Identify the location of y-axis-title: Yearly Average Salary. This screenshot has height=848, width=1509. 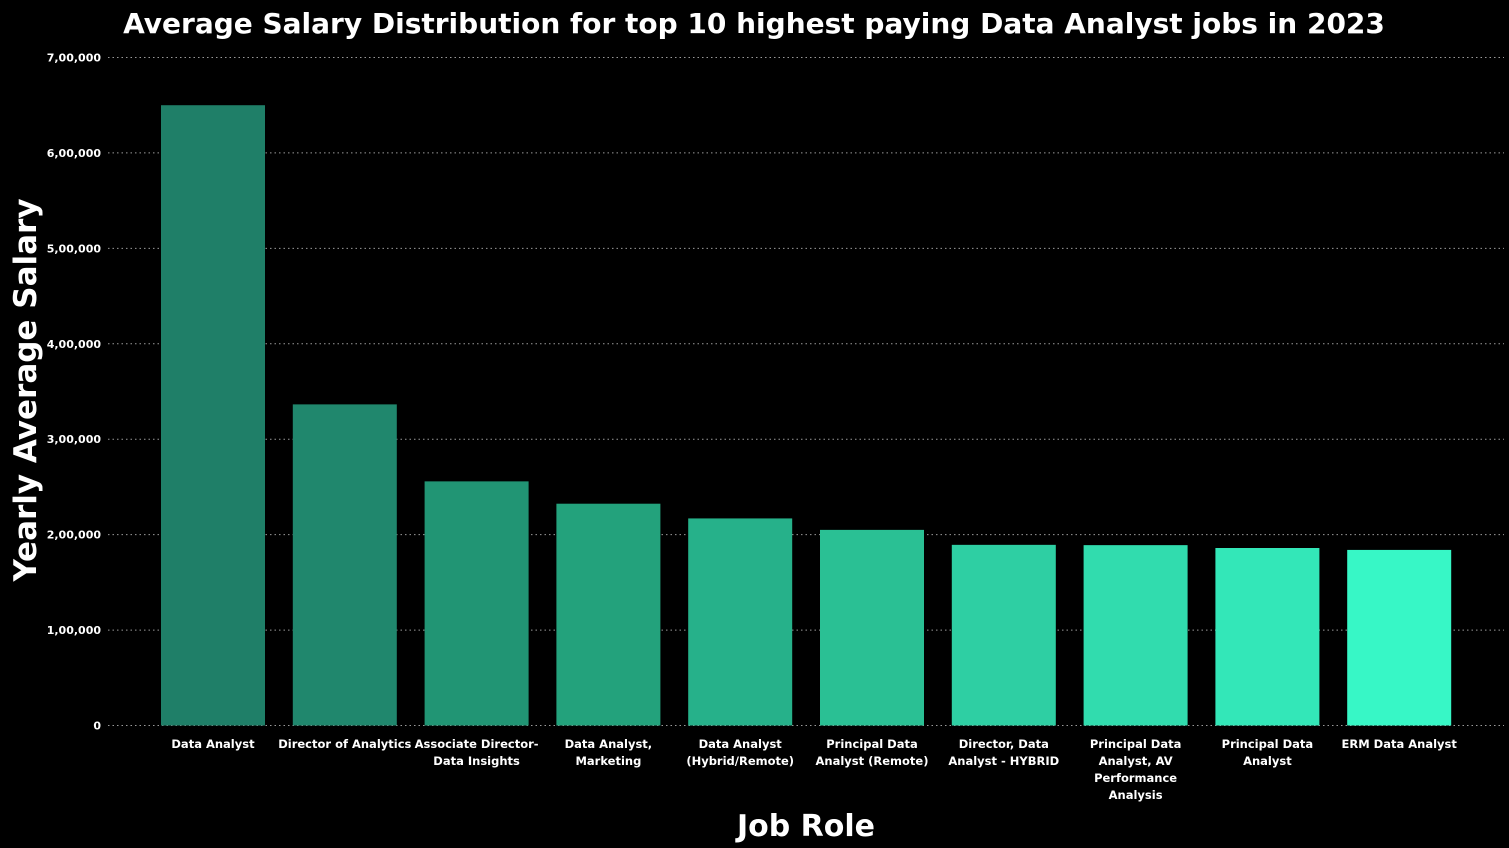
(26, 390).